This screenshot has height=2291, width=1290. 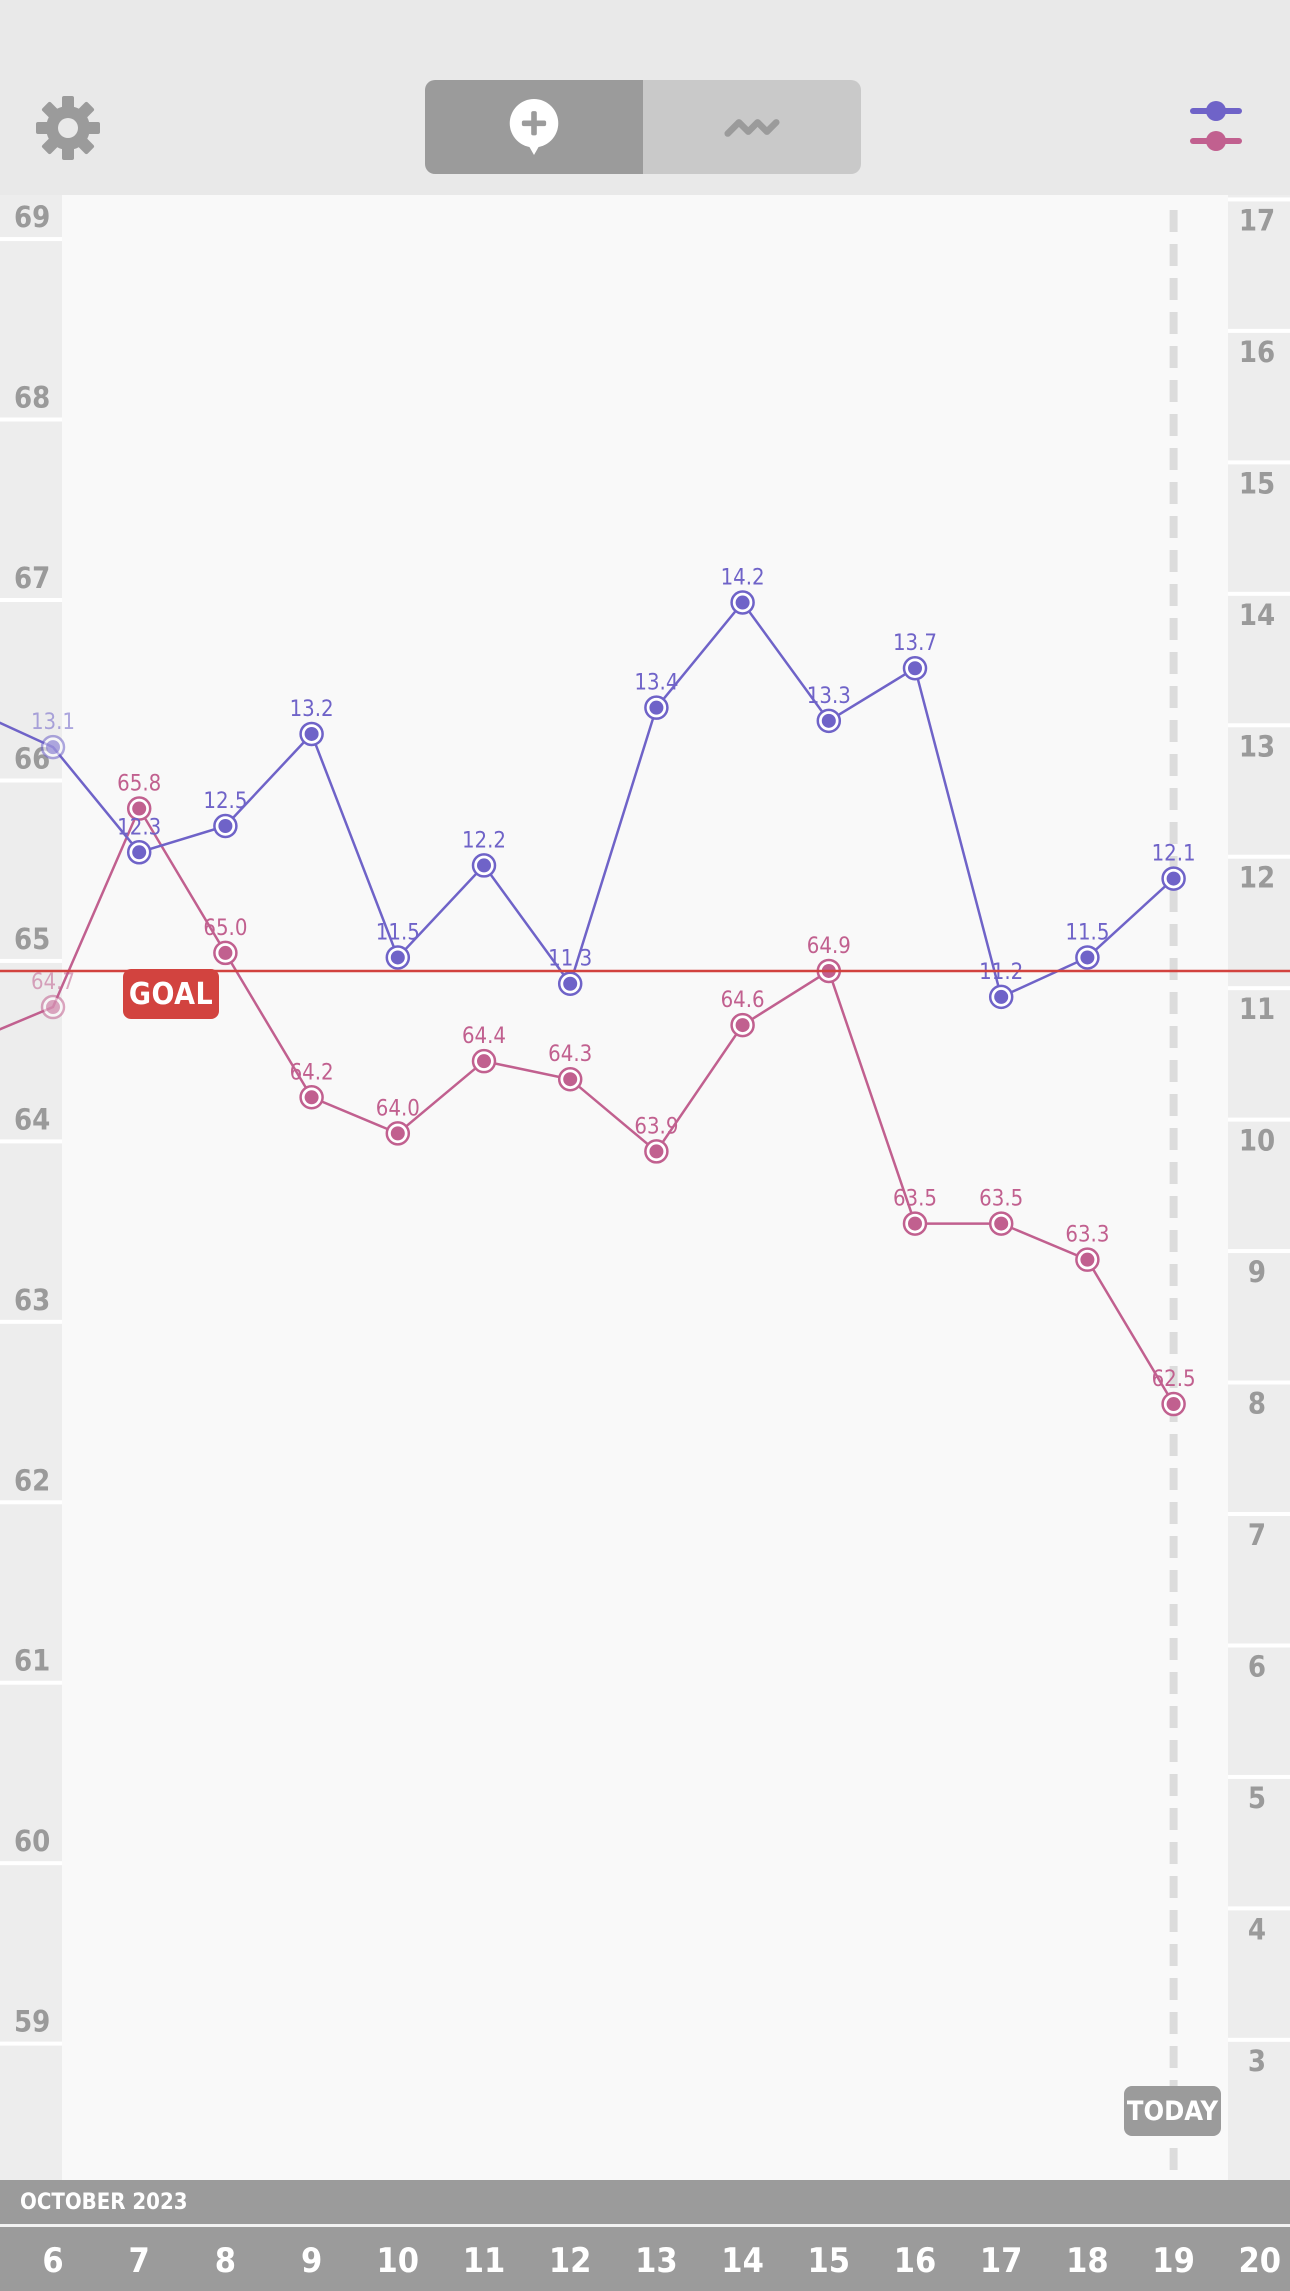 What do you see at coordinates (53, 2261) in the screenshot?
I see `day-tick-label: 6` at bounding box center [53, 2261].